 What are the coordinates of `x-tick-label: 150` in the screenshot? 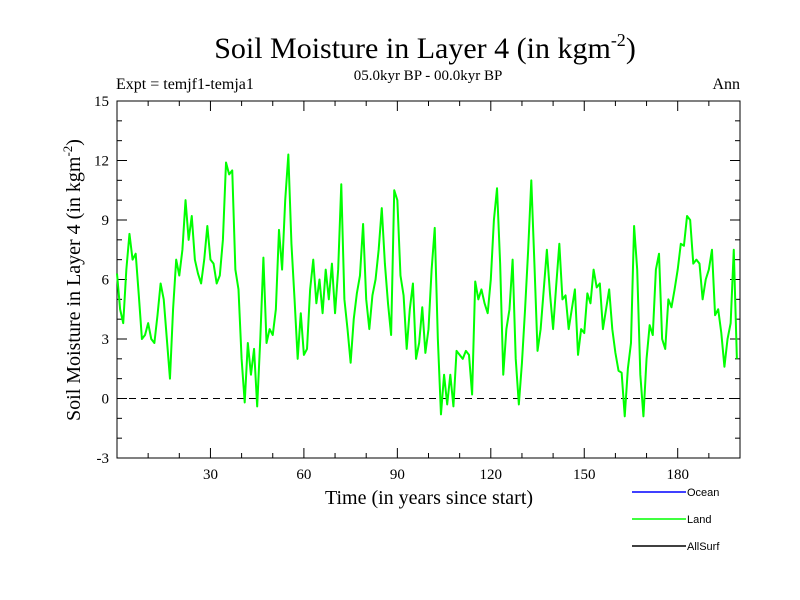 It's located at (584, 475).